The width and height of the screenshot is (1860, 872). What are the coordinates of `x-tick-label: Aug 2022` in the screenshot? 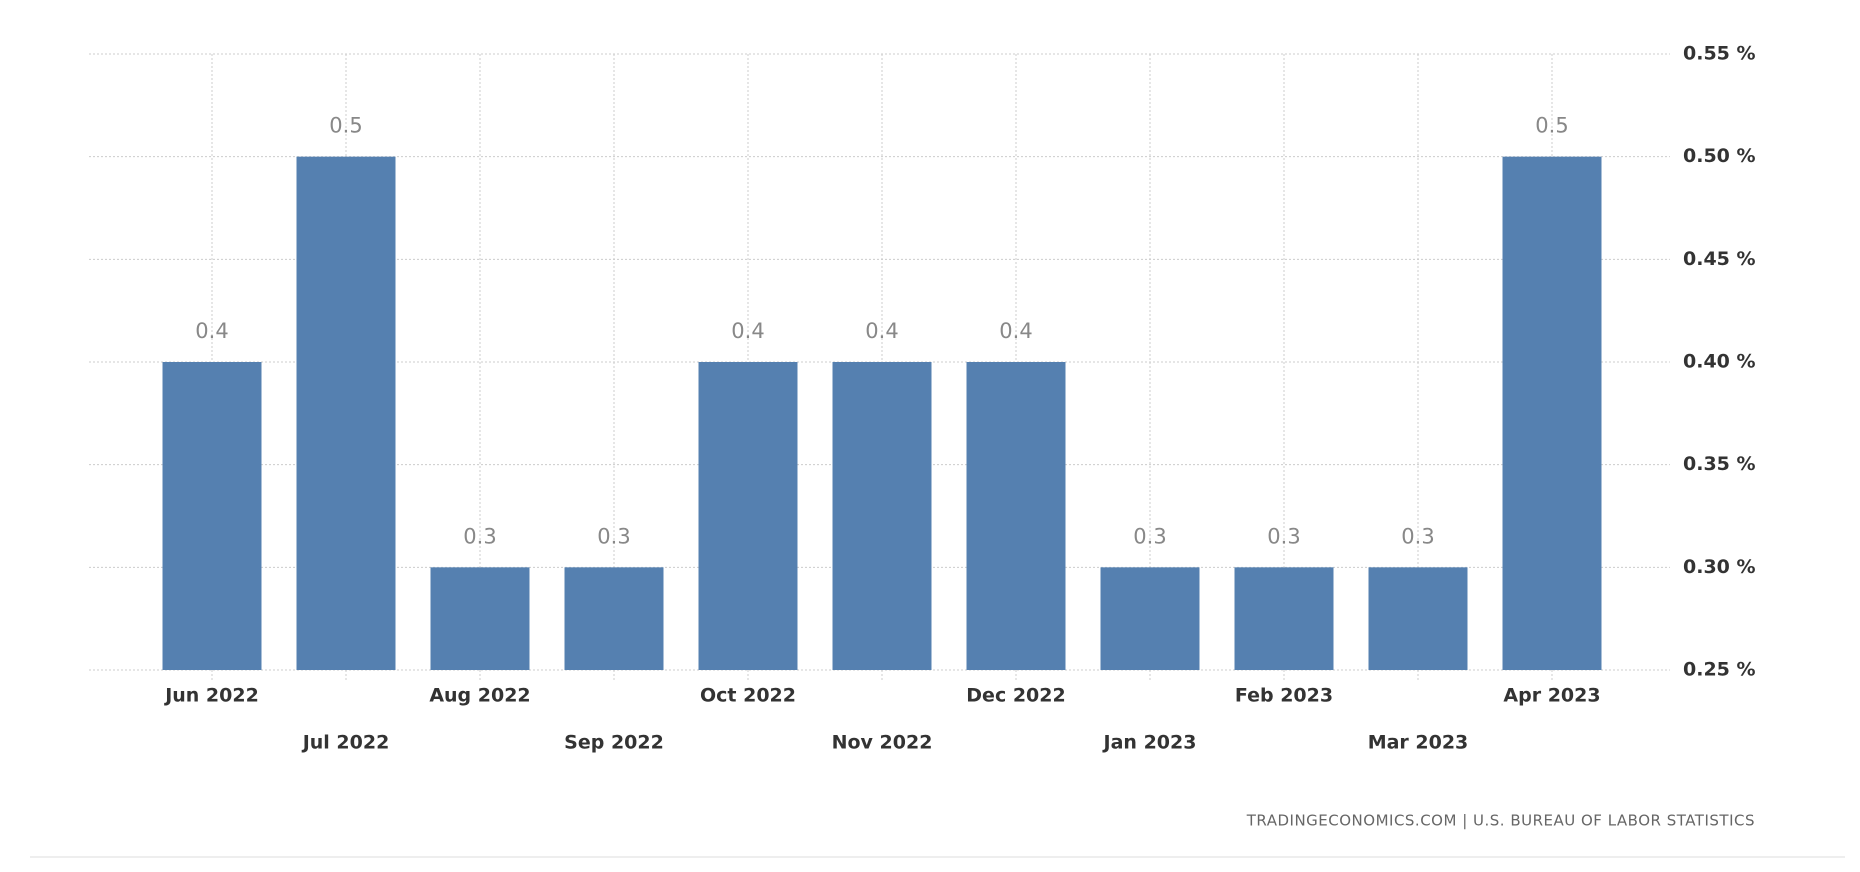 It's located at (479, 696).